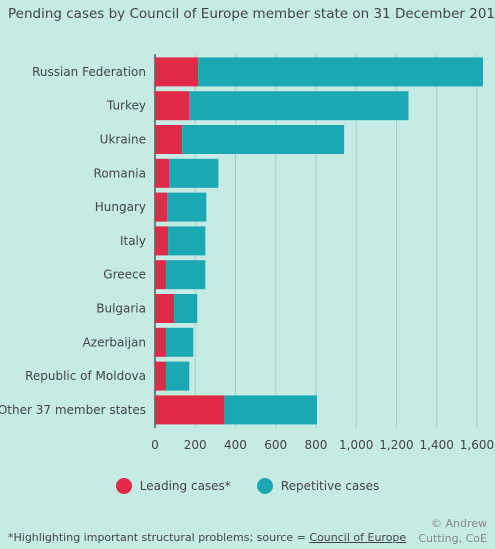 The image size is (495, 549). What do you see at coordinates (85, 376) in the screenshot?
I see `category-label: Republic of Moldova` at bounding box center [85, 376].